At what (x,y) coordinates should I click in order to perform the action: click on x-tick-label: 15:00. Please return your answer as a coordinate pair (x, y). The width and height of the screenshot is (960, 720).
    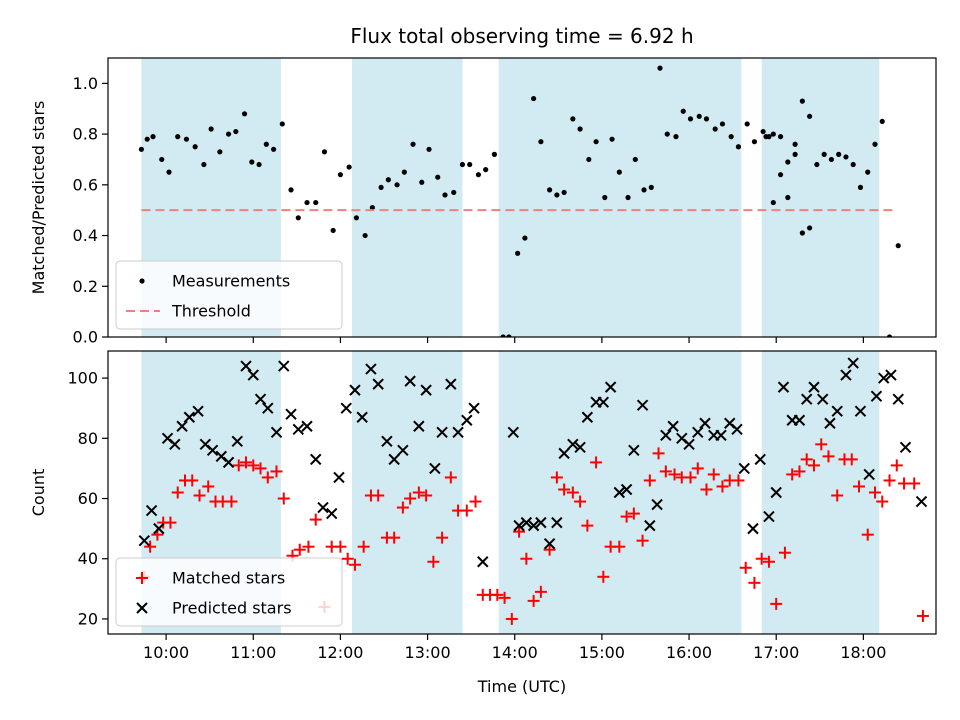
    Looking at the image, I should click on (602, 652).